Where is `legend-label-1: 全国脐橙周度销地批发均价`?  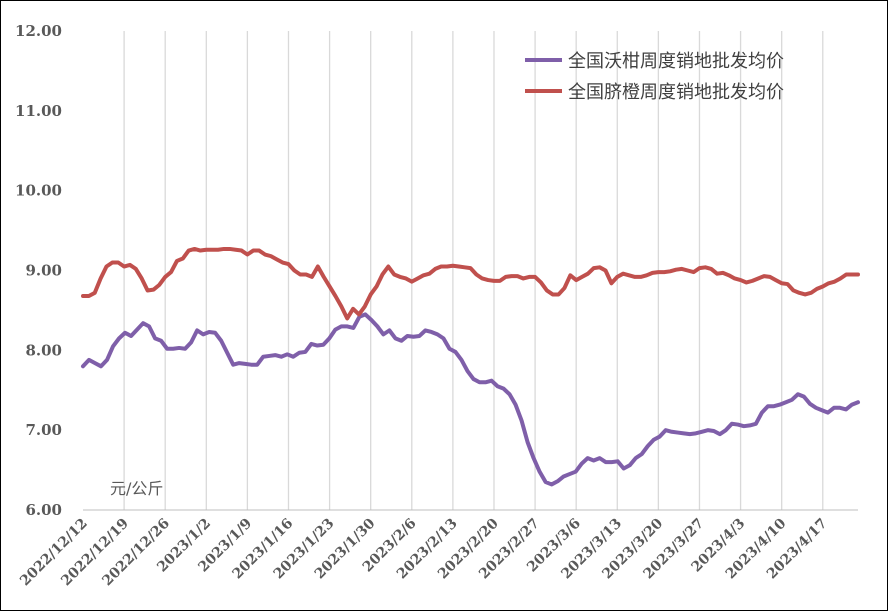
legend-label-1: 全国脐橙周度销地批发均价 is located at coordinates (676, 92).